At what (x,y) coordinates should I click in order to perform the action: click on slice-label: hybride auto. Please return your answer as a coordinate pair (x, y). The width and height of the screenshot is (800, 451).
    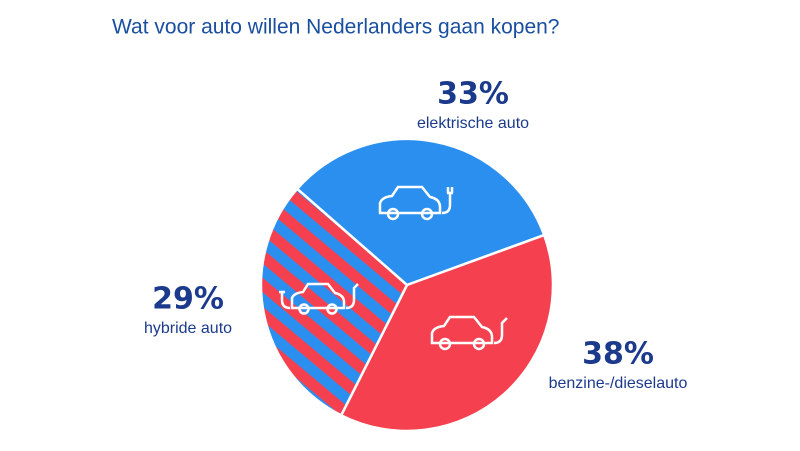
    Looking at the image, I should click on (188, 328).